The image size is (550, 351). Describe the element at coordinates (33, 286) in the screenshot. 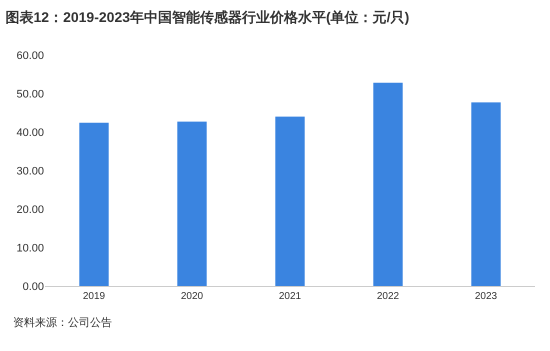

I see `y-tick-label: 0.00` at that location.